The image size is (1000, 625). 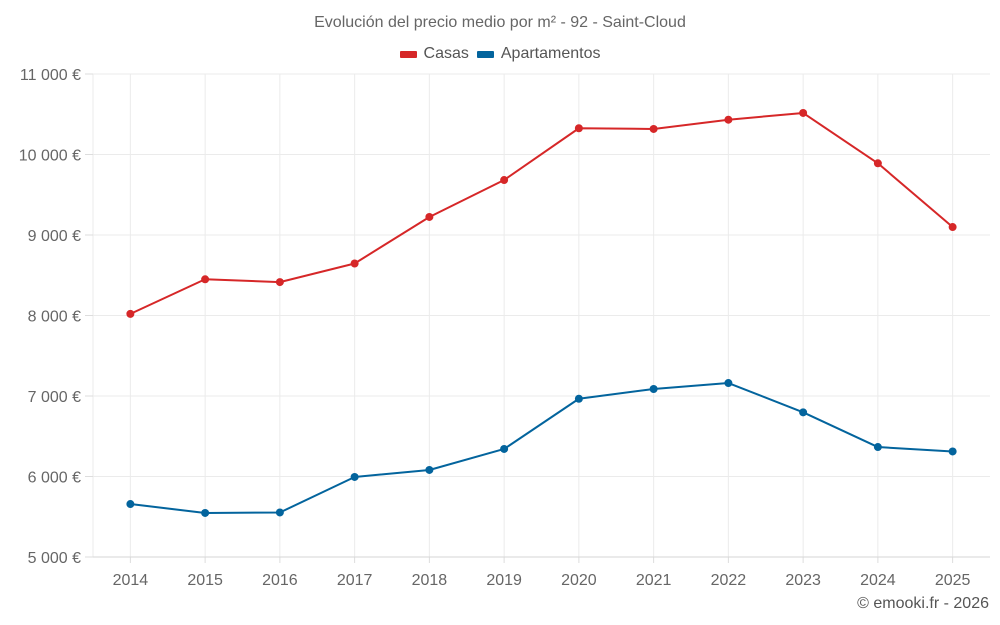 I want to click on y-tick-label: 8 000 €, so click(x=54, y=317).